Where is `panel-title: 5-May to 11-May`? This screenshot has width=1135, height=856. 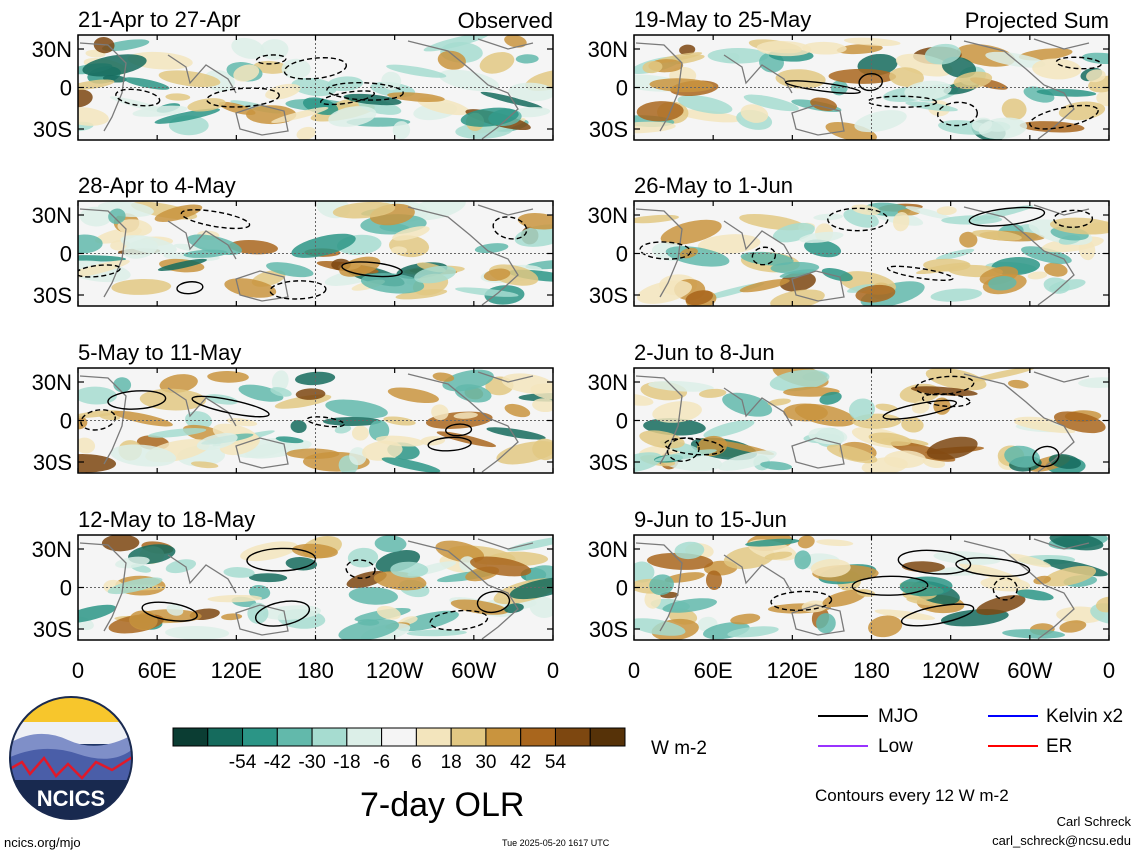 panel-title: 5-May to 11-May is located at coordinates (159, 352).